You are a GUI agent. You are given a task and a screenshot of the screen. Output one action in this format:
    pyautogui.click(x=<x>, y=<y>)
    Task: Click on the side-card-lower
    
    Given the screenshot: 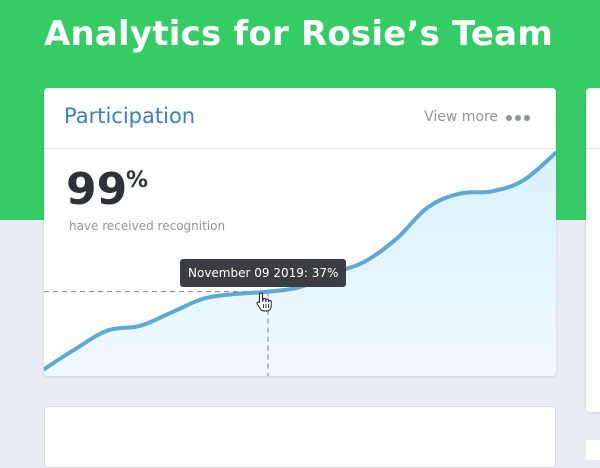 What is the action you would take?
    pyautogui.click(x=593, y=450)
    